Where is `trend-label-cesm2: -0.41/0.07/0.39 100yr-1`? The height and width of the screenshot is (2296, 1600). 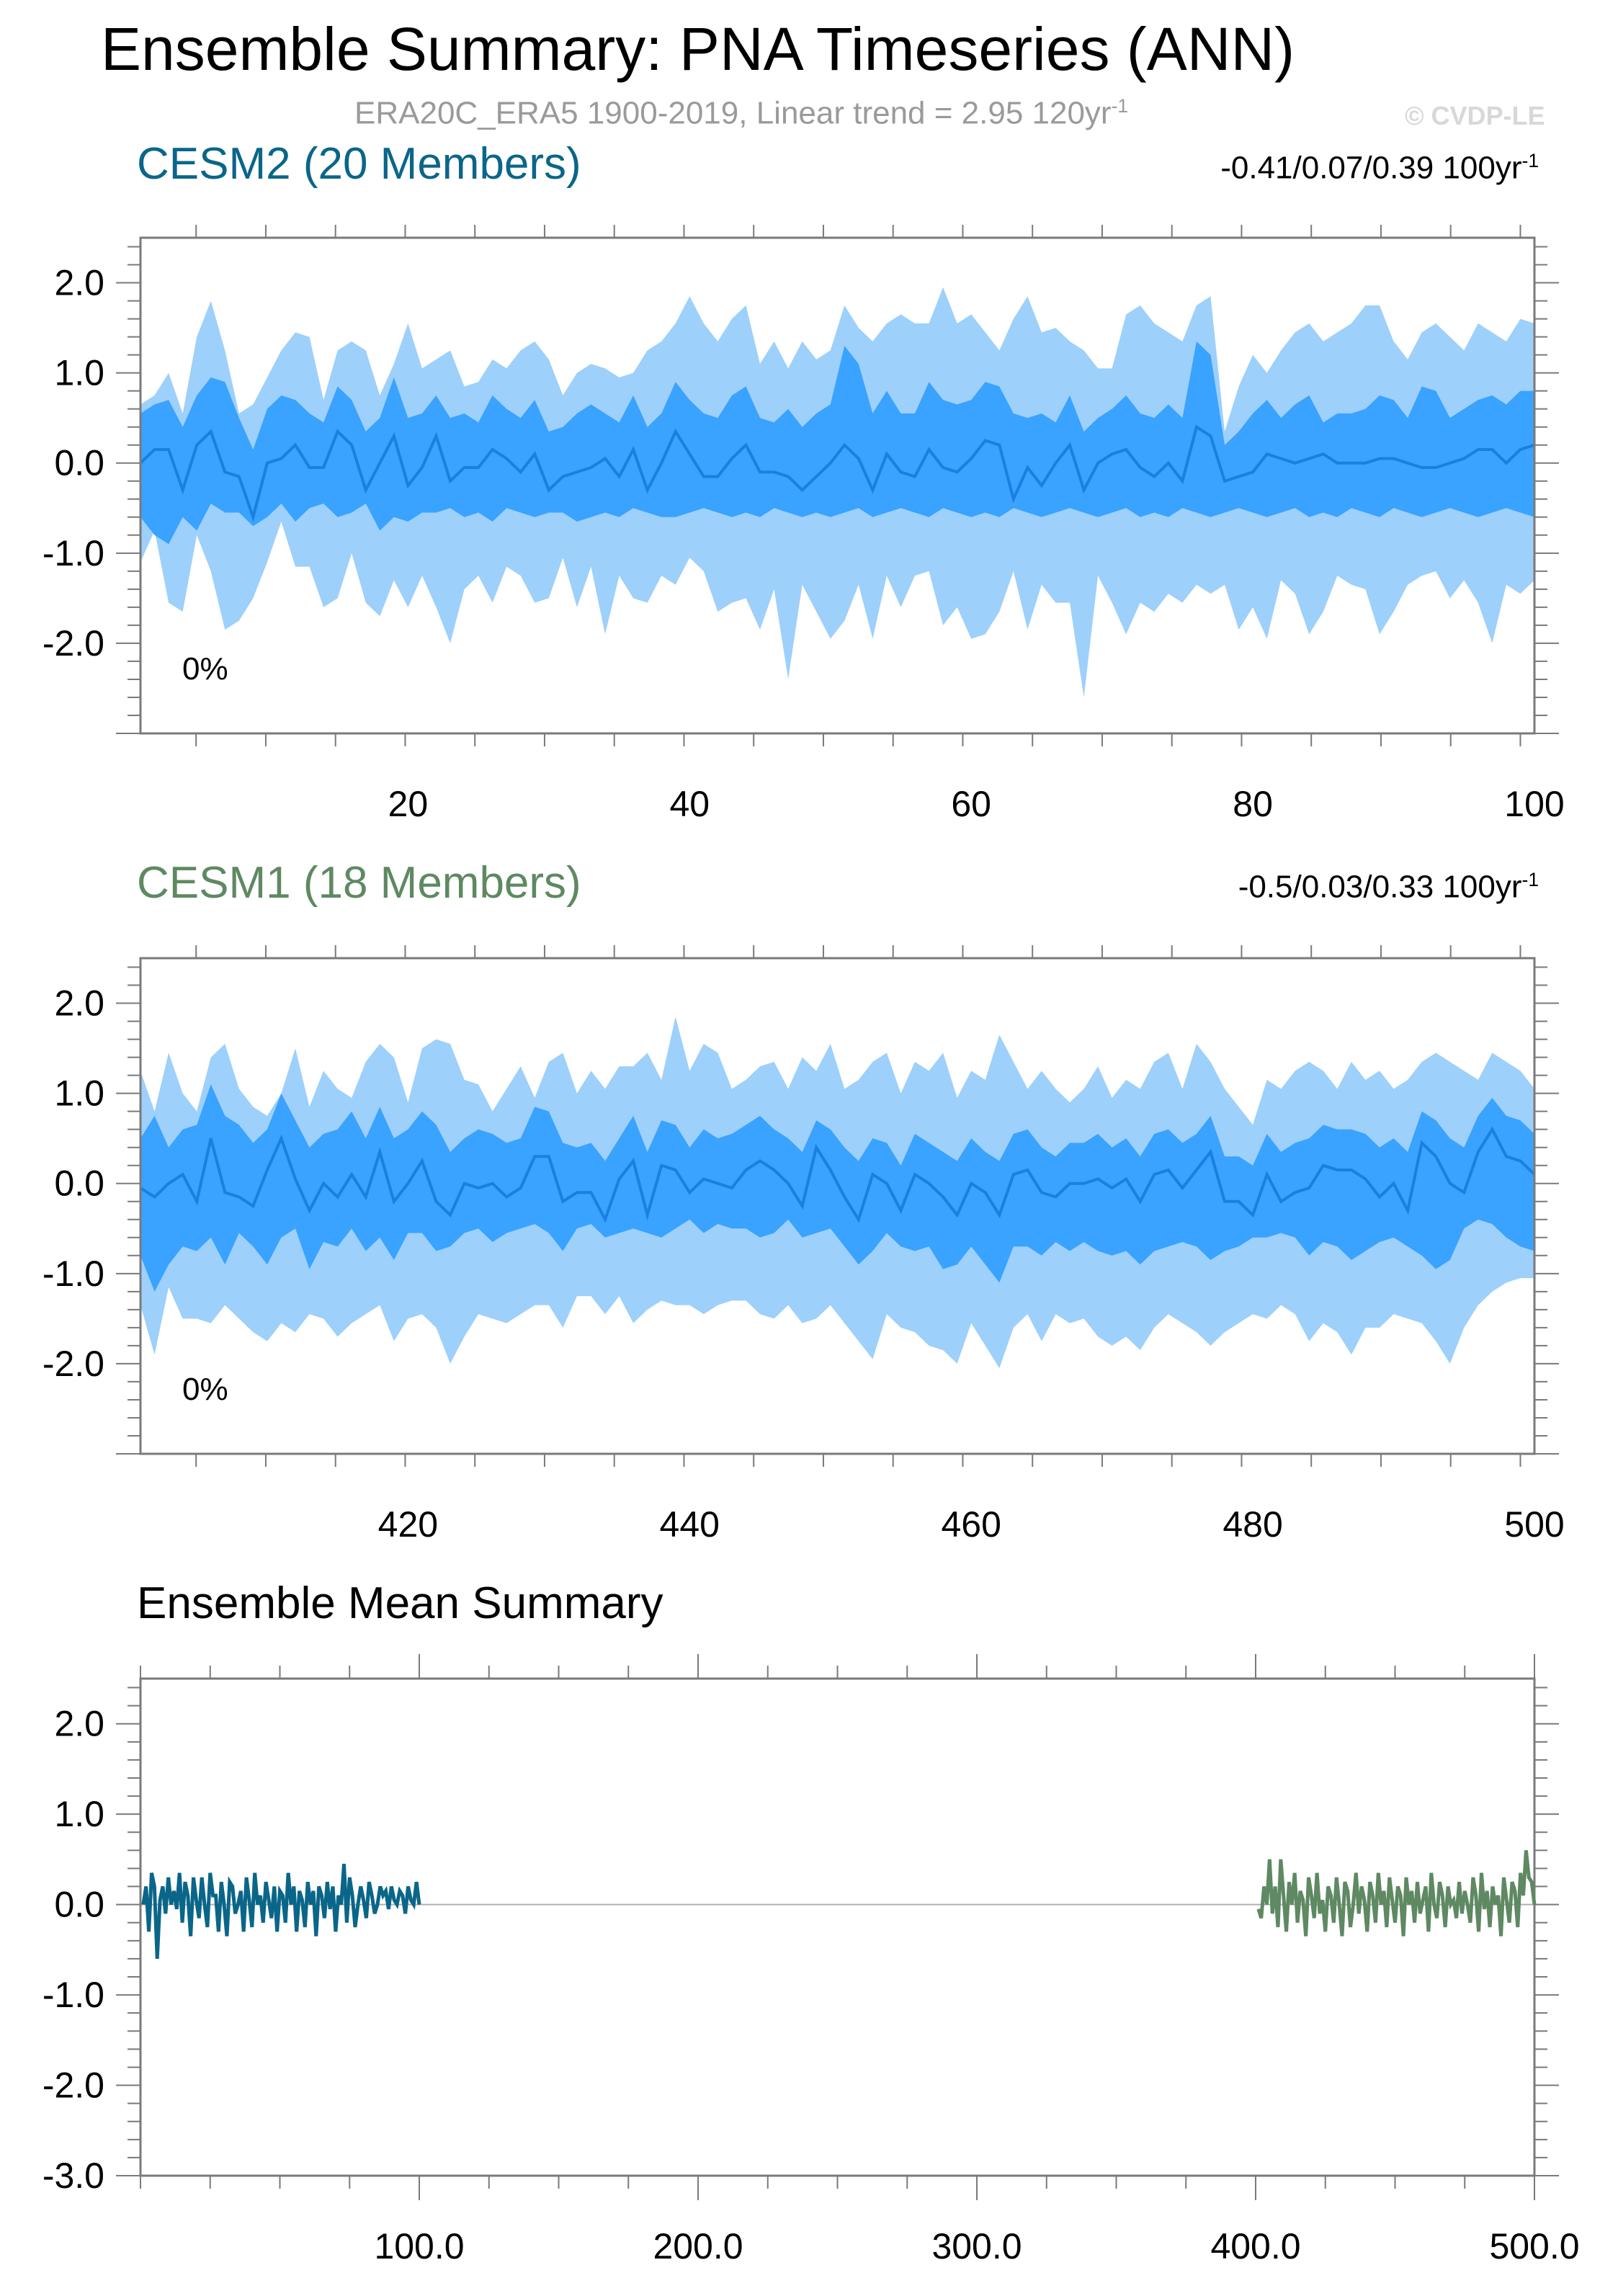 trend-label-cesm2: -0.41/0.07/0.39 100yr-1 is located at coordinates (1379, 168).